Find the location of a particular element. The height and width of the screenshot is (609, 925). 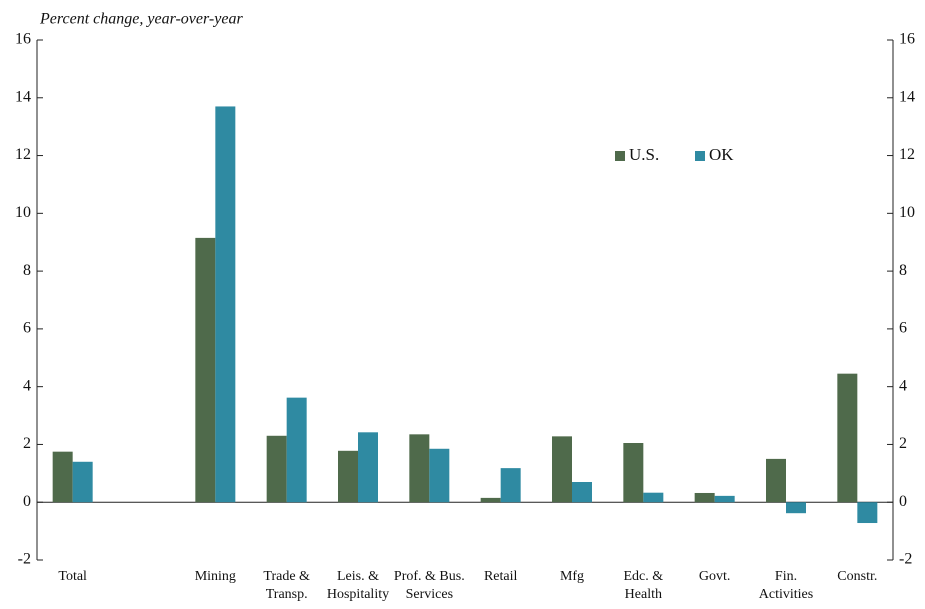

x-tick-label: Prof. & Bus. Services is located at coordinates (429, 585).